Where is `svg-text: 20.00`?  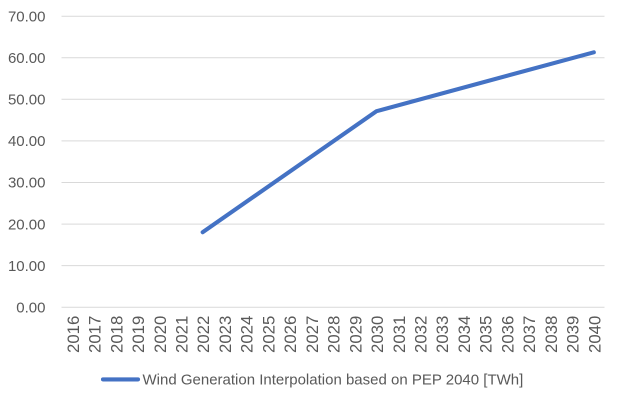 svg-text: 20.00 is located at coordinates (27, 224).